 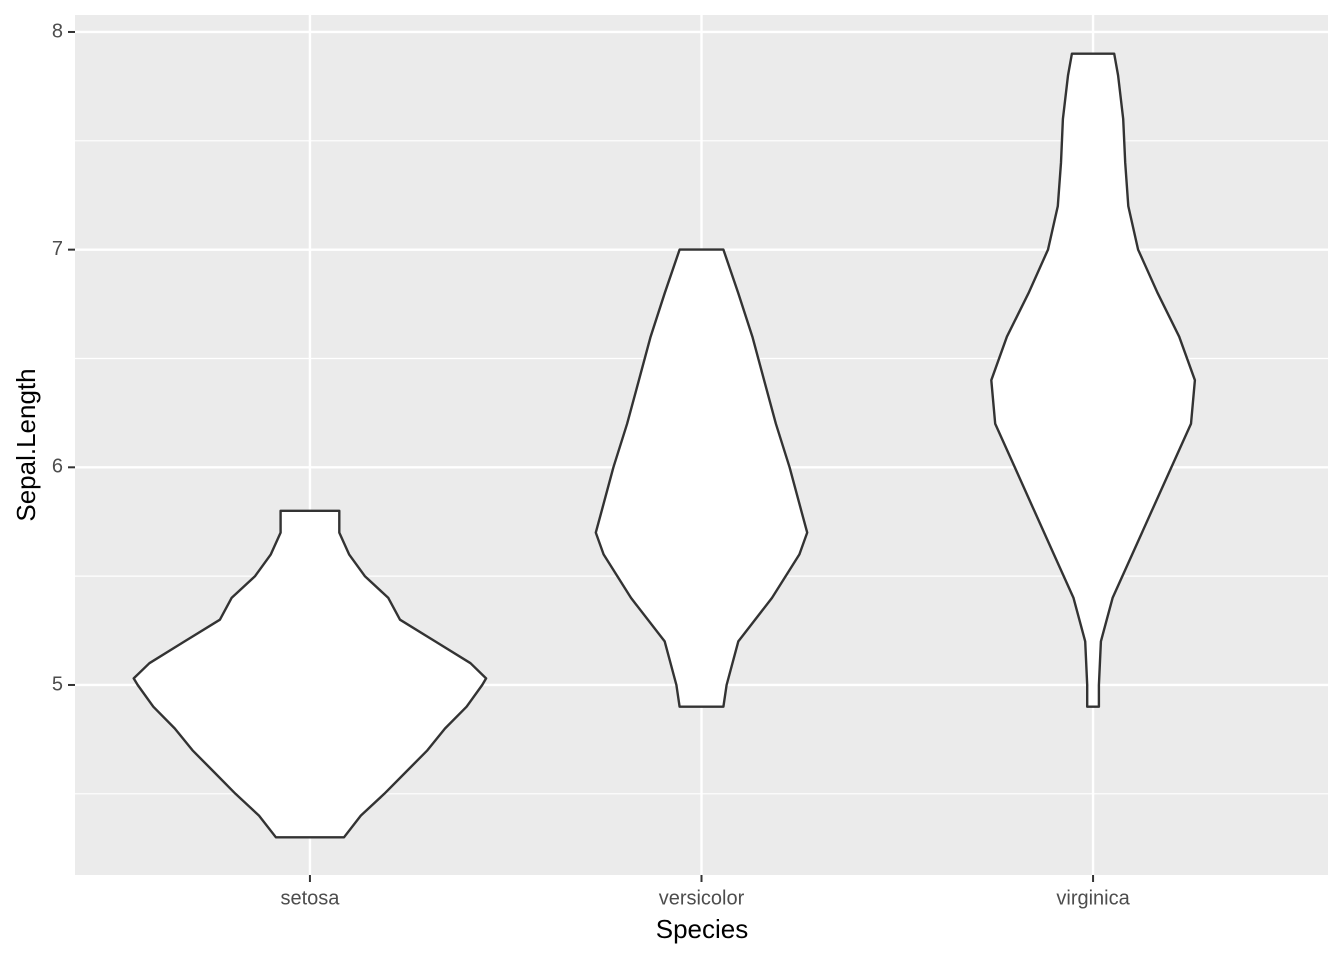 I want to click on x-tick-label: setosa, so click(x=310, y=898).